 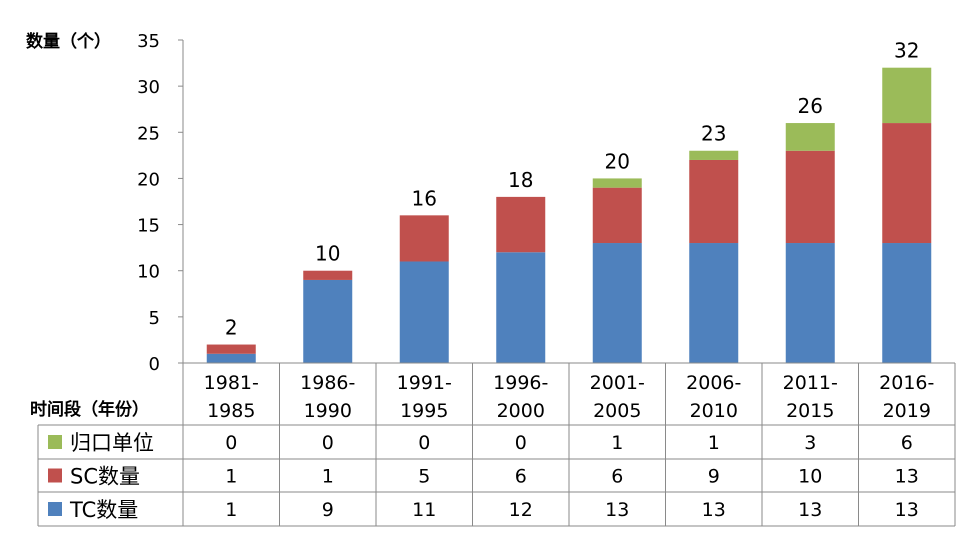 I want to click on bar-total-label: 2, so click(x=231, y=328).